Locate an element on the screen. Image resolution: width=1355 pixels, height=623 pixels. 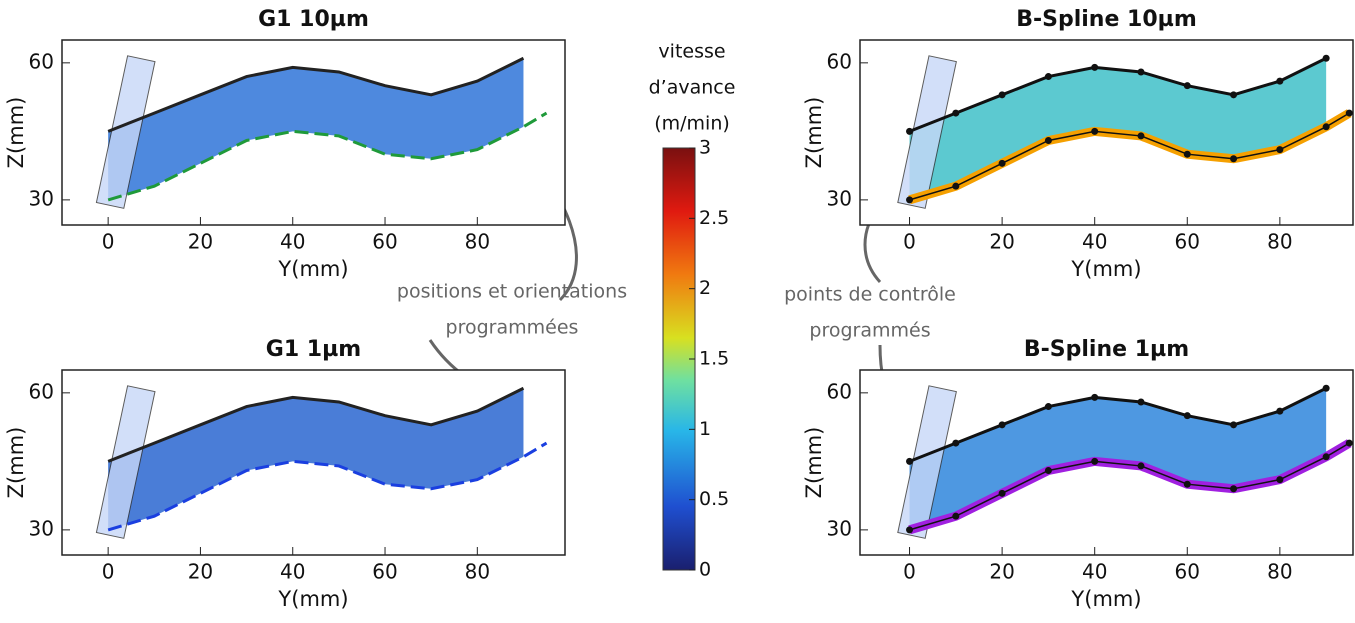
chart-title: G1 10µm is located at coordinates (313, 19).